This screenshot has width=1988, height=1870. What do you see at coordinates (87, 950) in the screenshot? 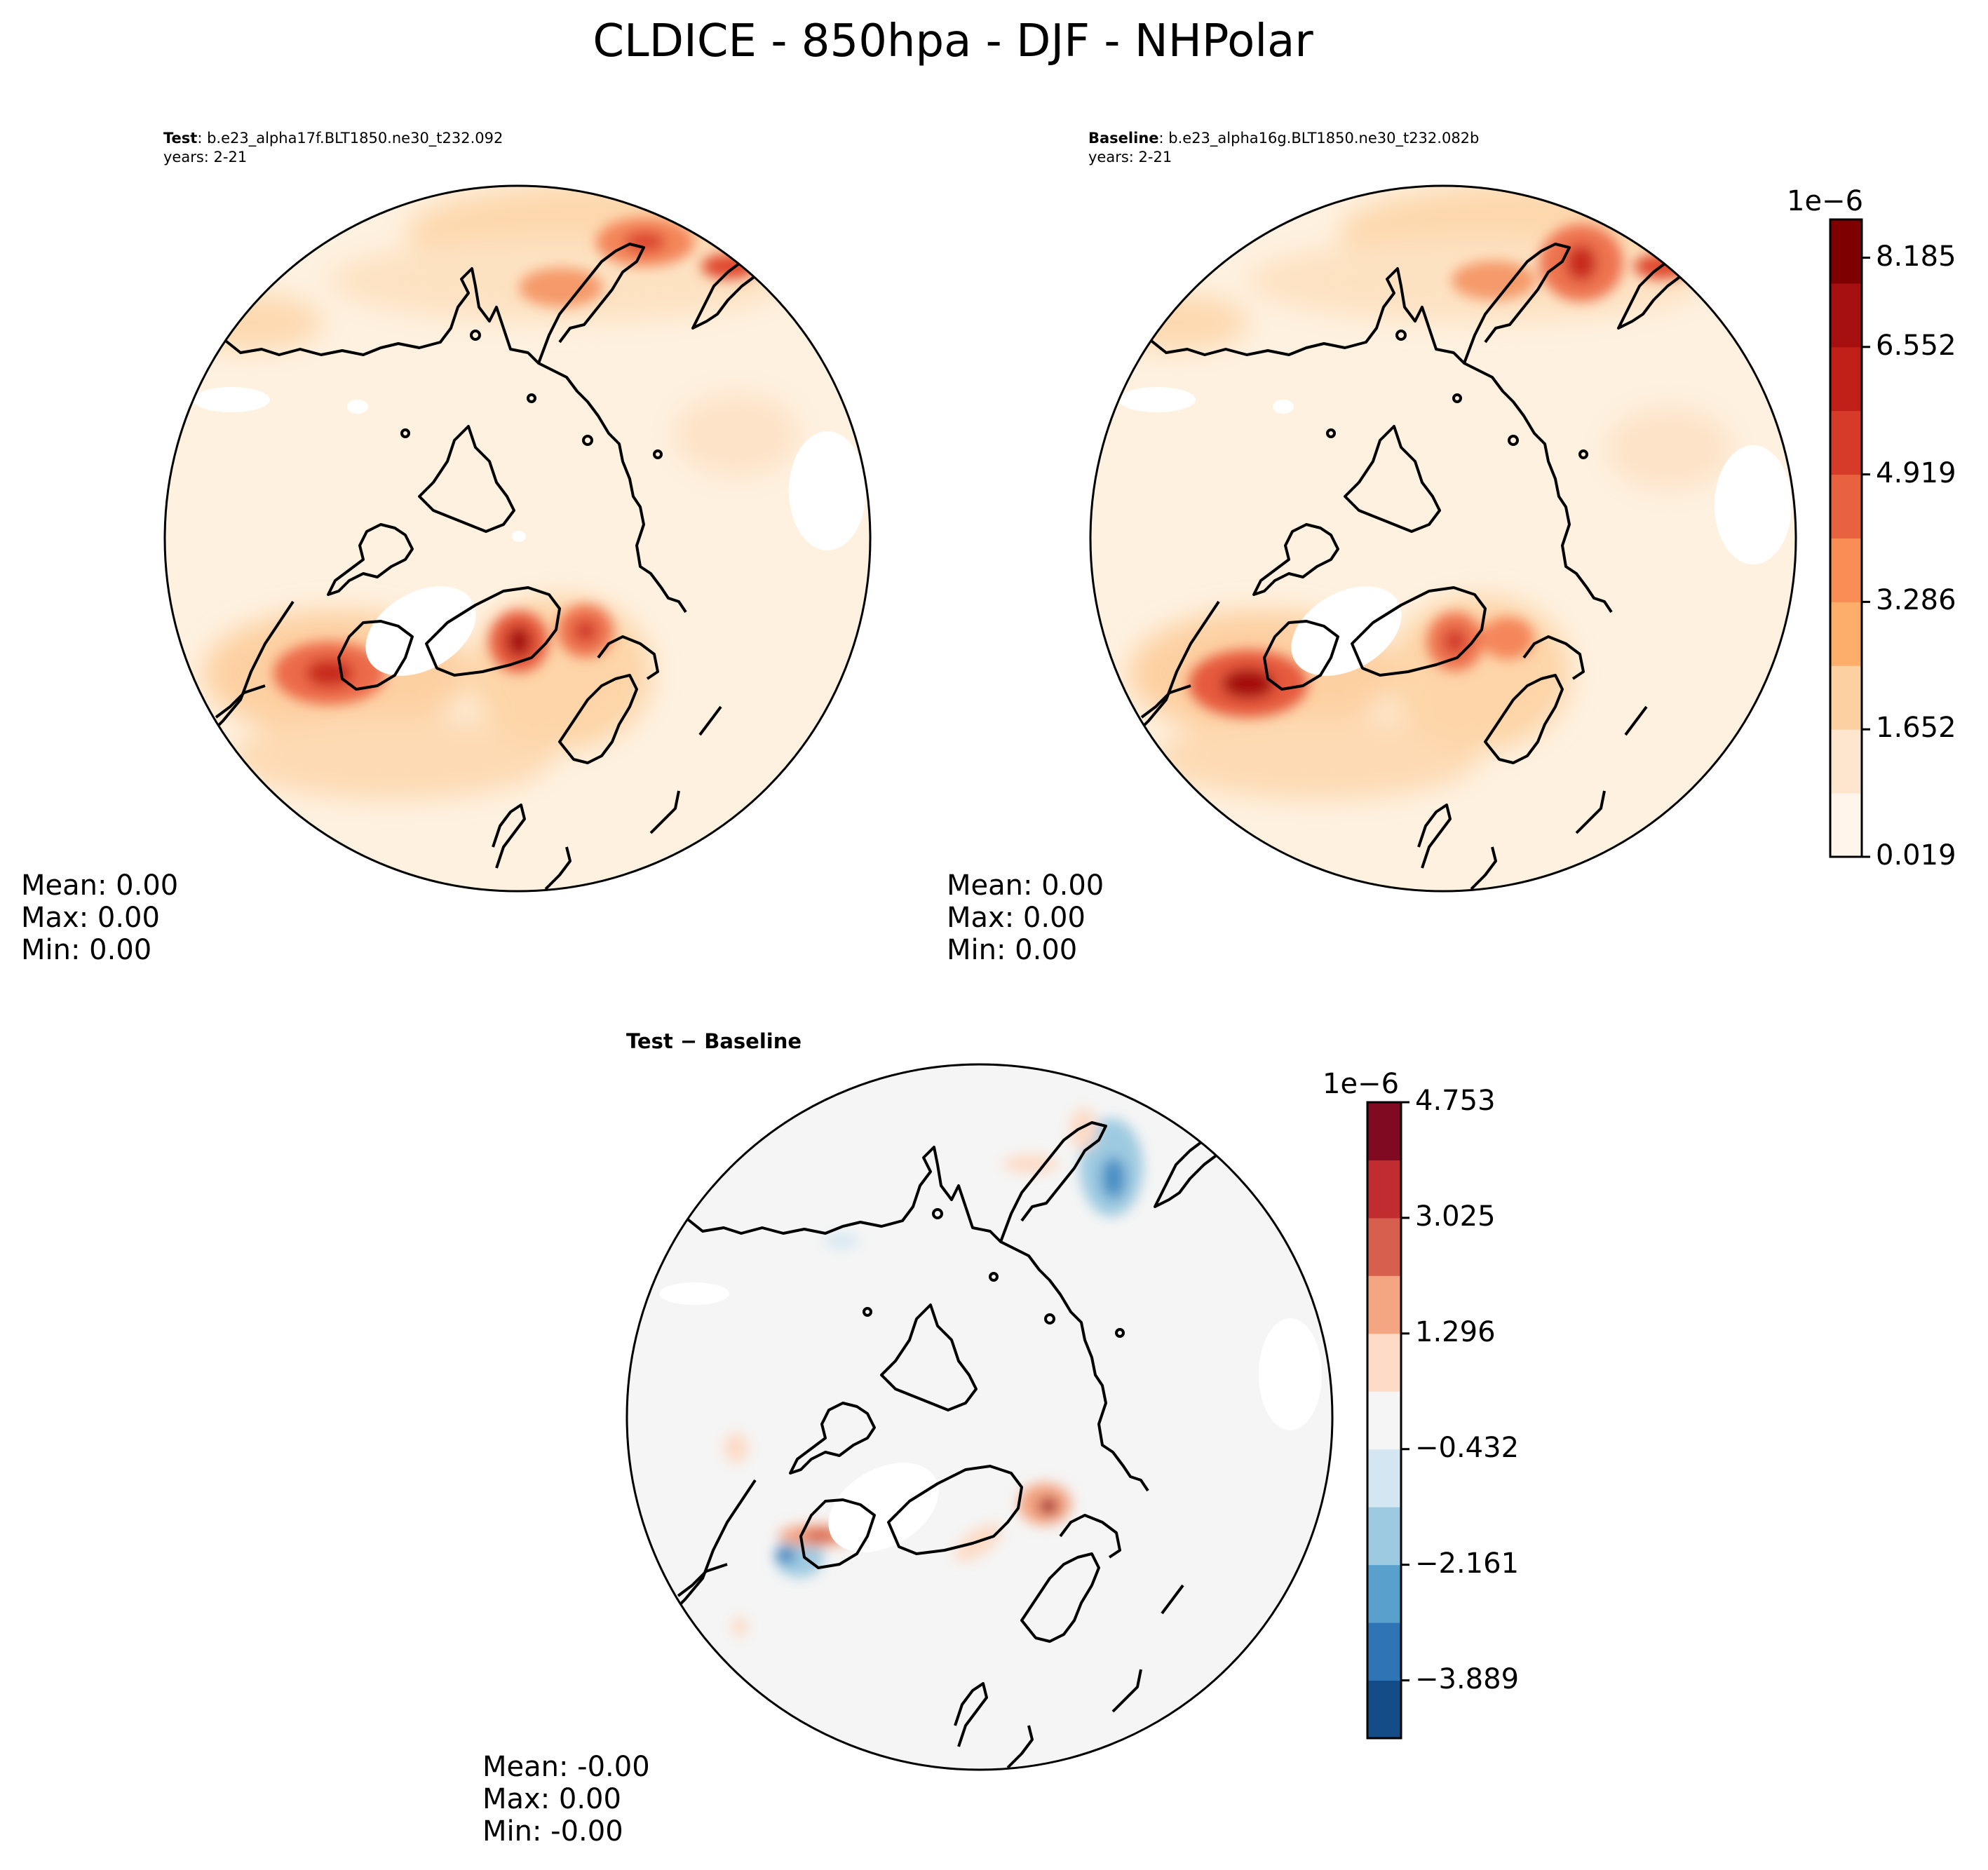
I see `test-stat-min: Min: 0.00` at bounding box center [87, 950].